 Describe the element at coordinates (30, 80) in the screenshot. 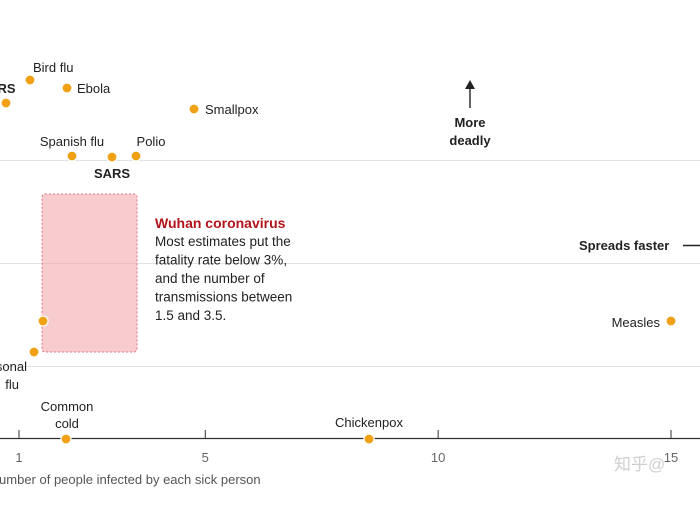

I see `point-bird-flu` at that location.